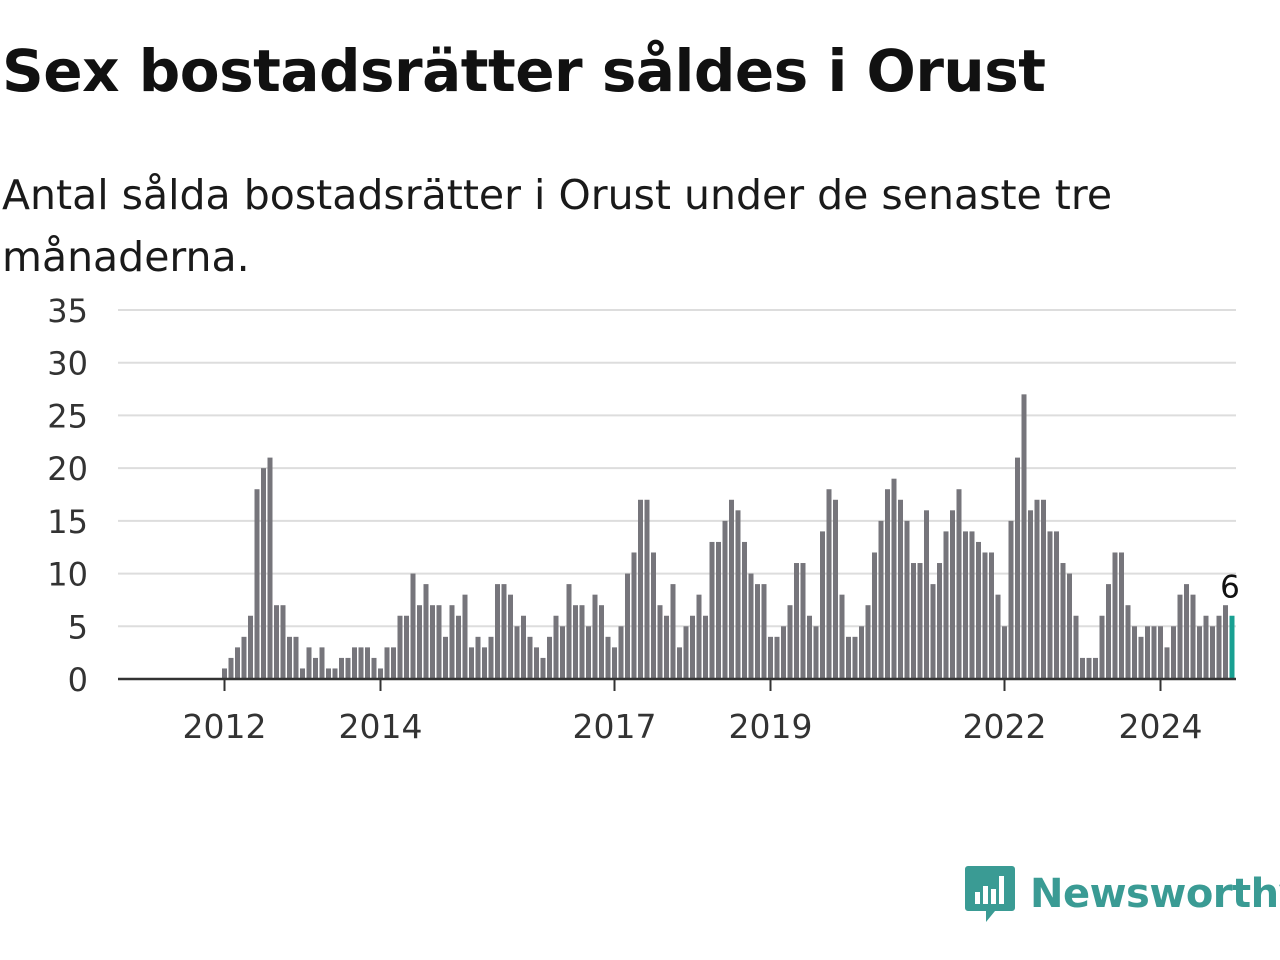  What do you see at coordinates (990, 894) in the screenshot?
I see `newsworthy-bar-chart-icon` at bounding box center [990, 894].